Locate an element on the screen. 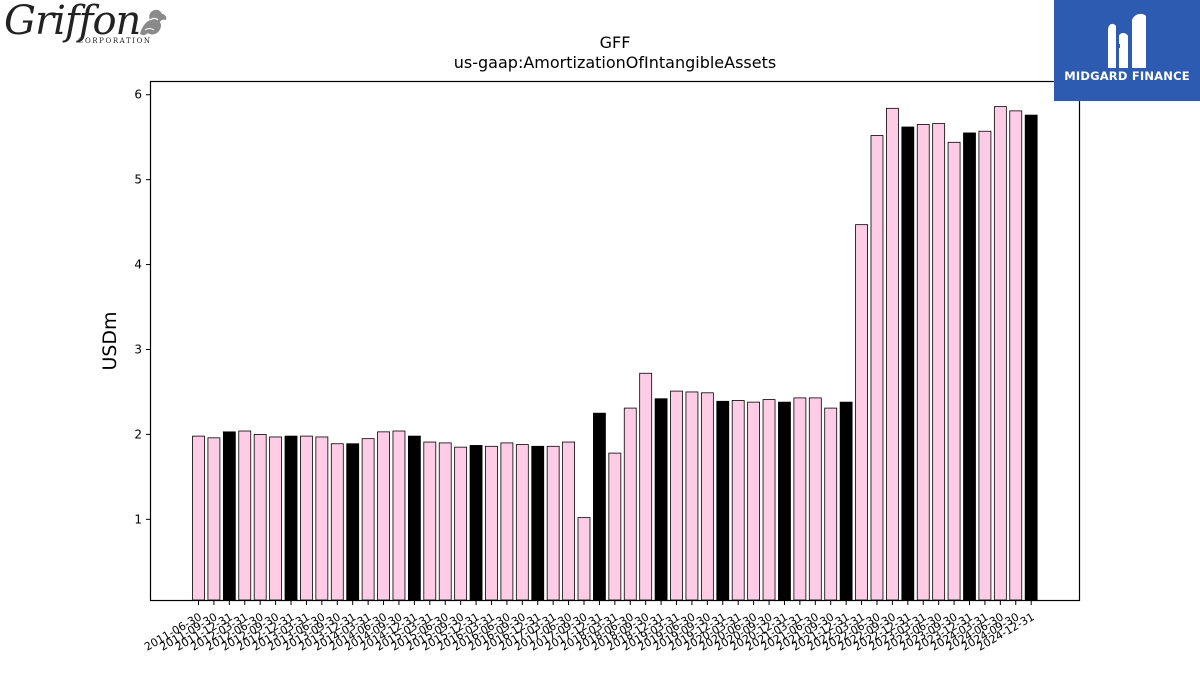 This screenshot has width=1200, height=675. y-tick-label: 6 is located at coordinates (138, 95).